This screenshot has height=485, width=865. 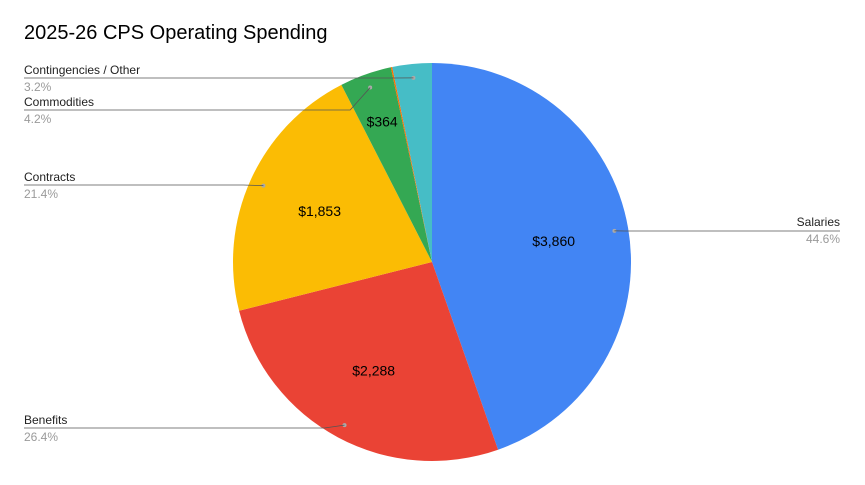 What do you see at coordinates (41, 437) in the screenshot?
I see `label-percent-benefits: 26.4%` at bounding box center [41, 437].